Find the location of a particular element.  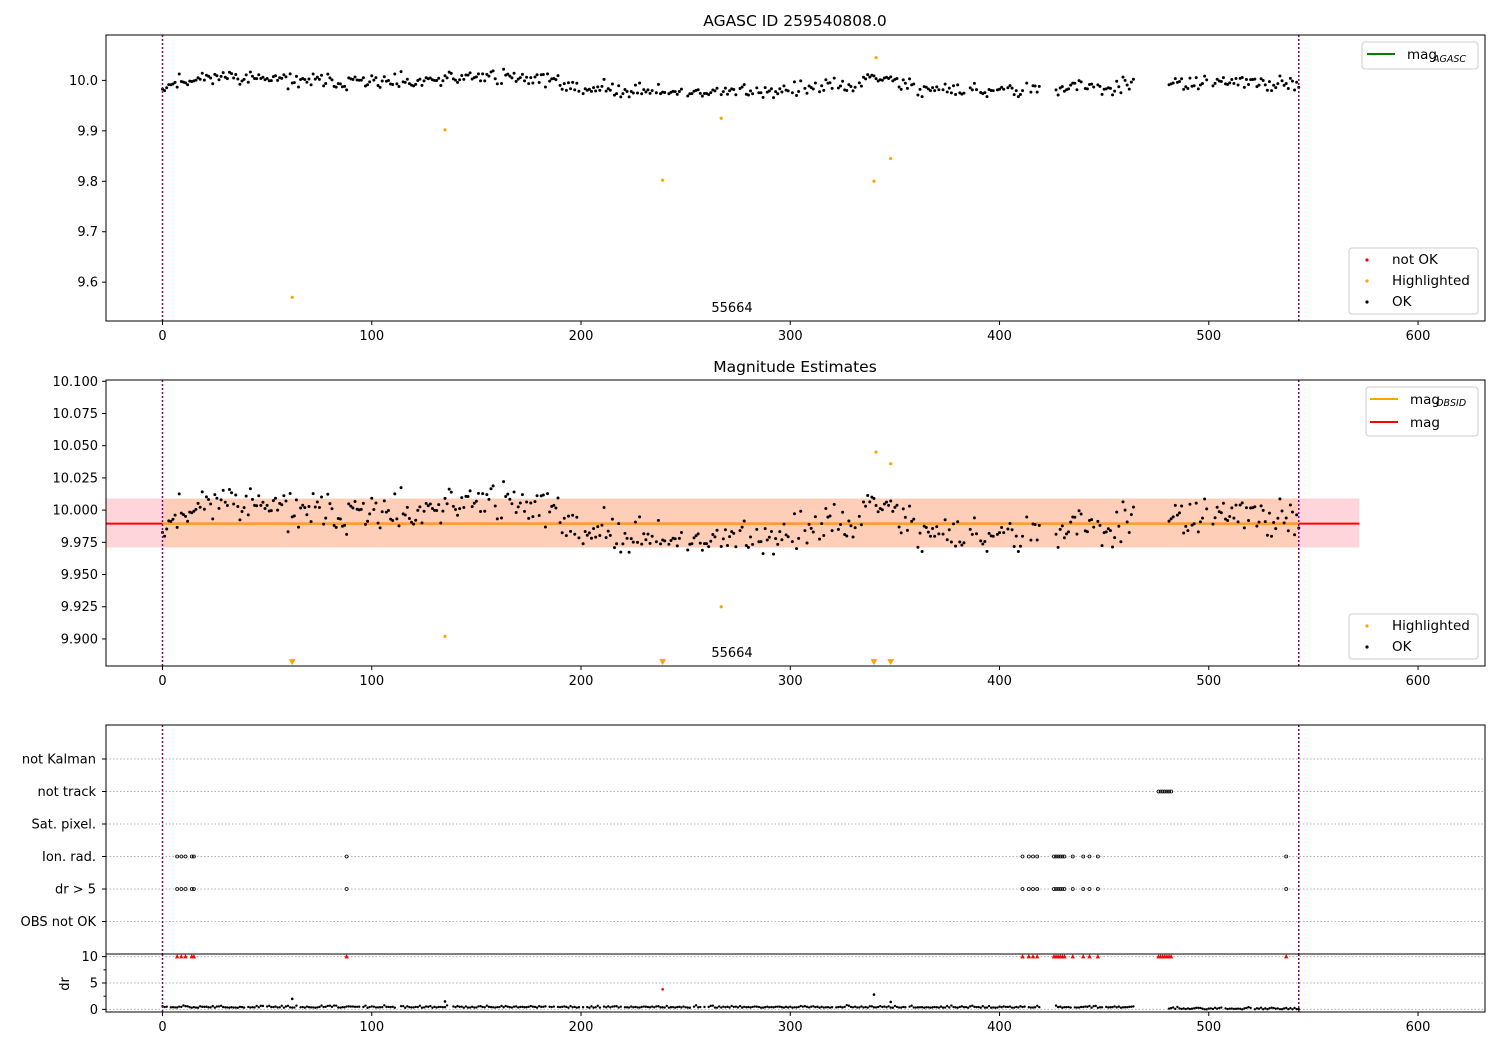

dr-capped-marker is located at coordinates (1286, 956).